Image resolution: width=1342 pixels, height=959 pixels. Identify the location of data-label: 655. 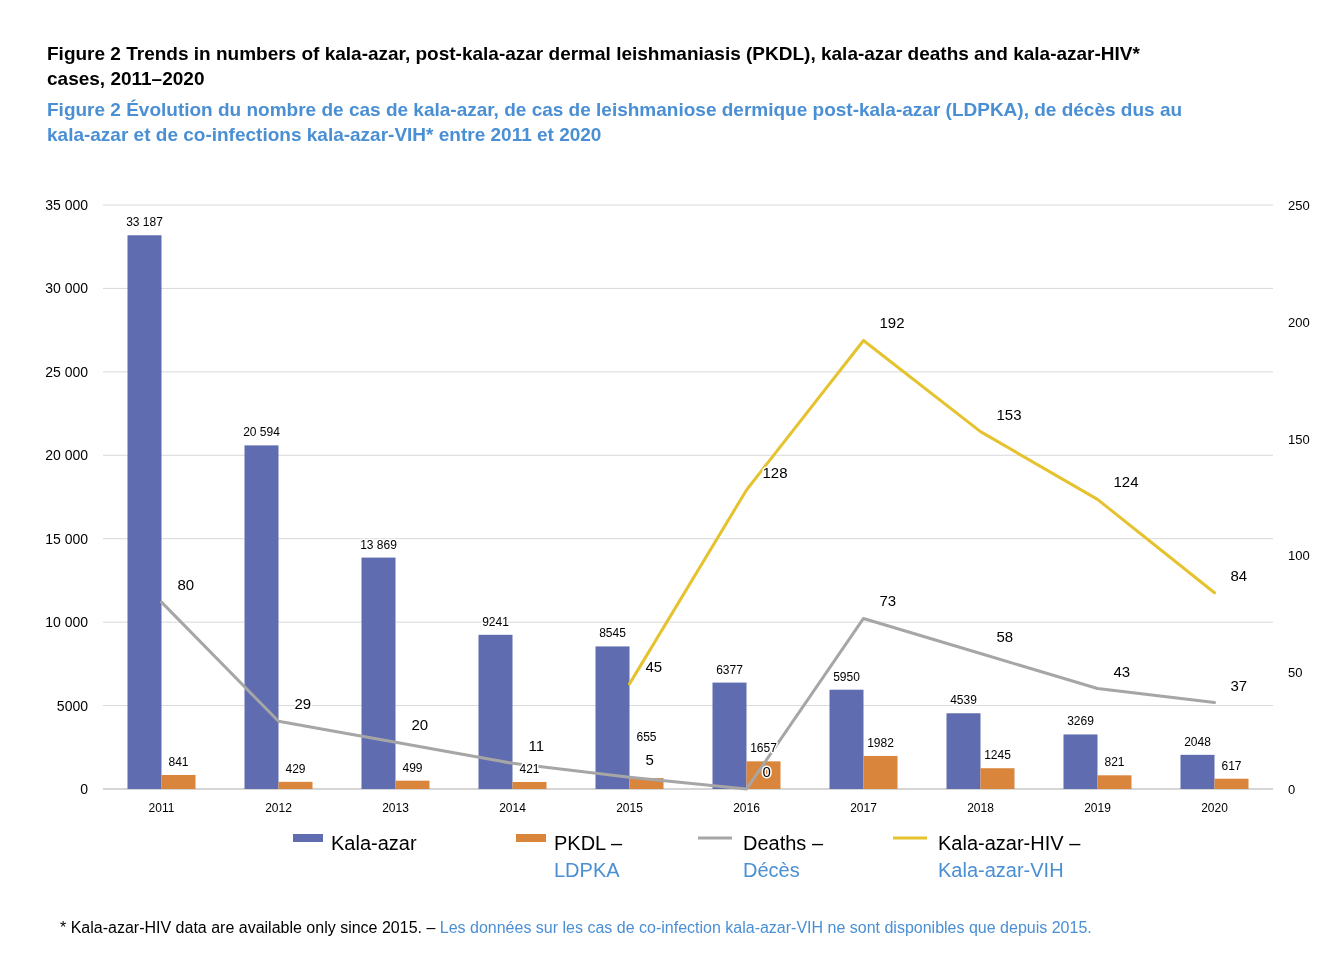
(646, 737).